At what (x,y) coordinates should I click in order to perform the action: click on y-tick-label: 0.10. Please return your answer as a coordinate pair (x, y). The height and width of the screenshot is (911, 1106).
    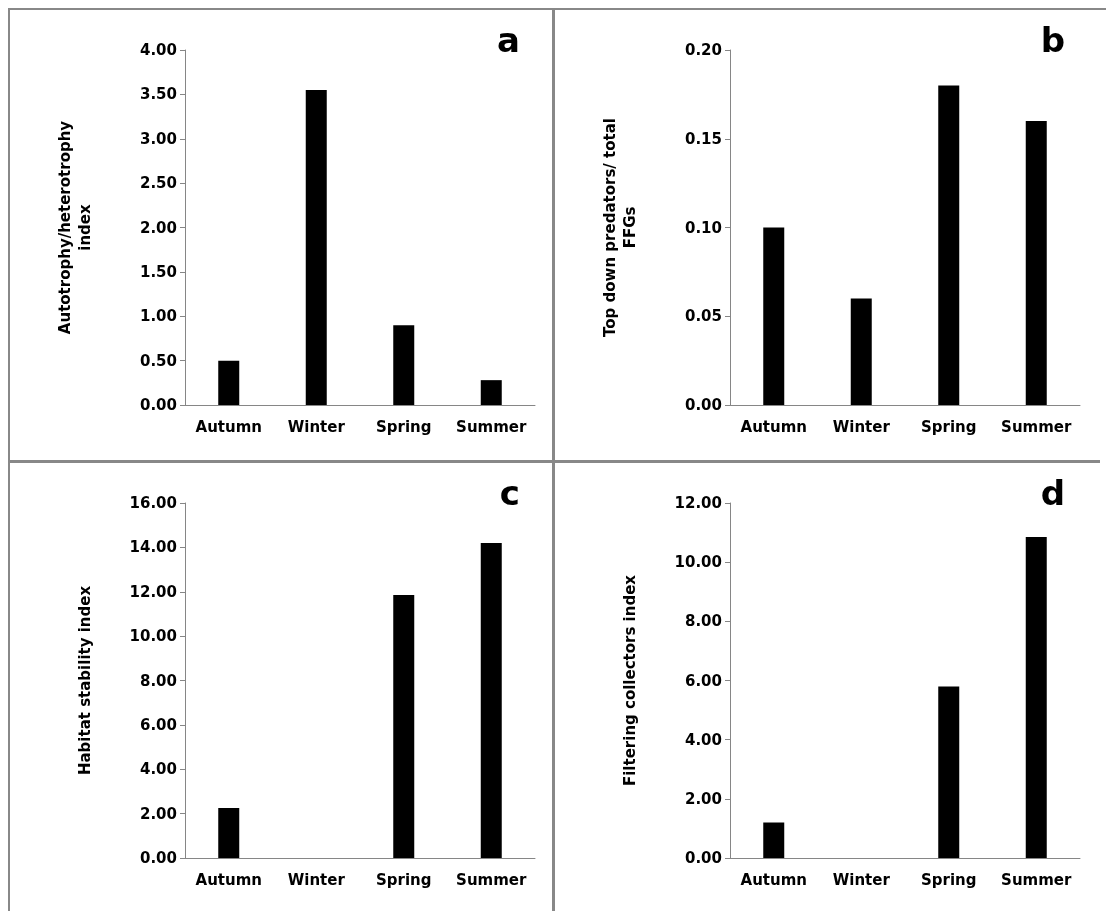
    Looking at the image, I should click on (703, 227).